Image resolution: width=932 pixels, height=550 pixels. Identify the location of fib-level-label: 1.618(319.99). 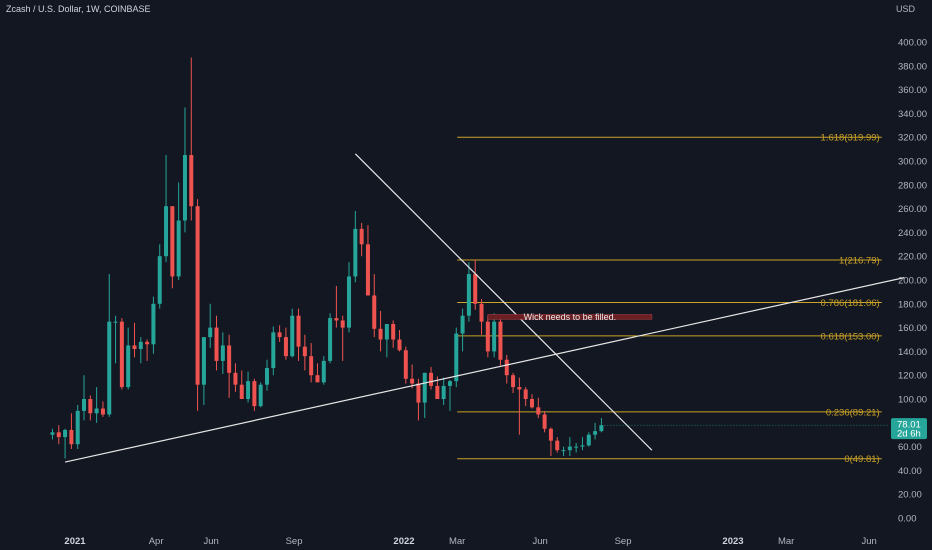
(850, 138).